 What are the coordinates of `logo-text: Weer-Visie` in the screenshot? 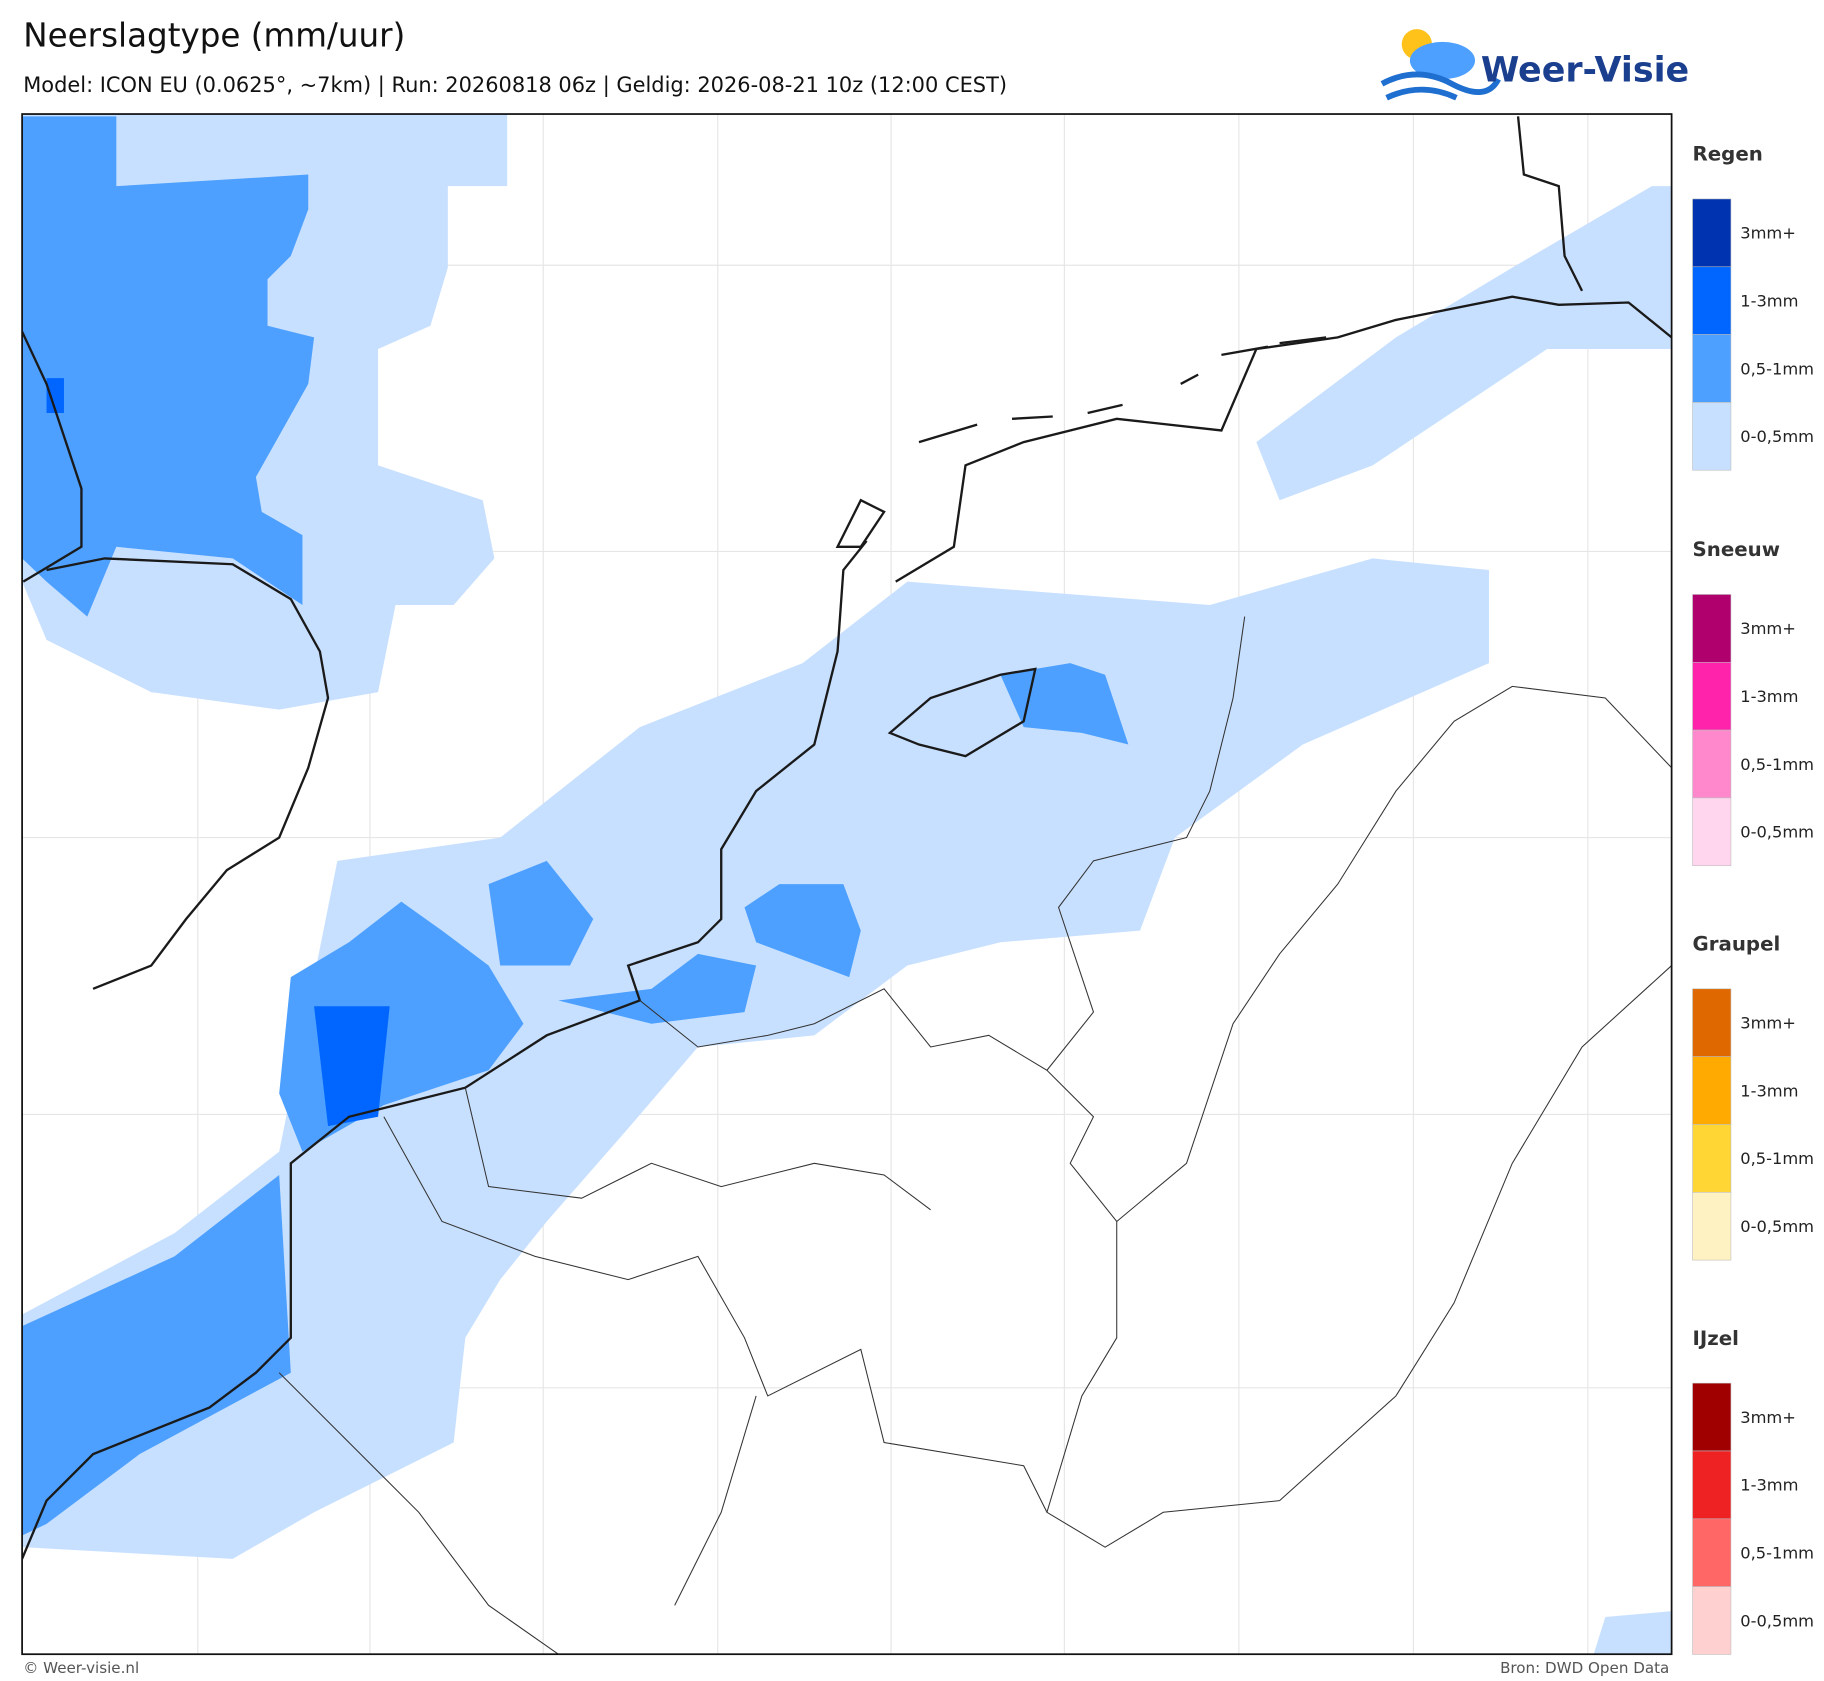 It's located at (1585, 70).